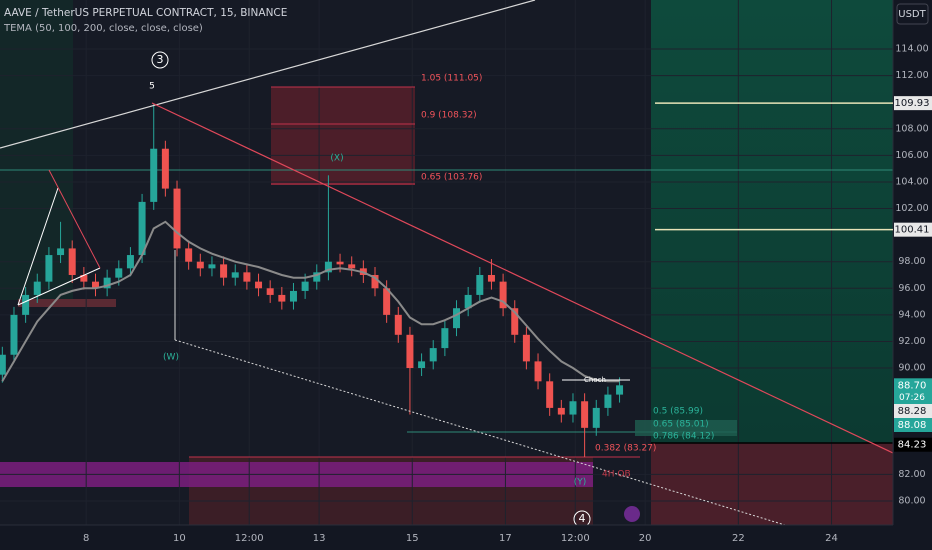 This screenshot has width=932, height=550. What do you see at coordinates (319, 538) in the screenshot?
I see `x-tick-label: 13` at bounding box center [319, 538].